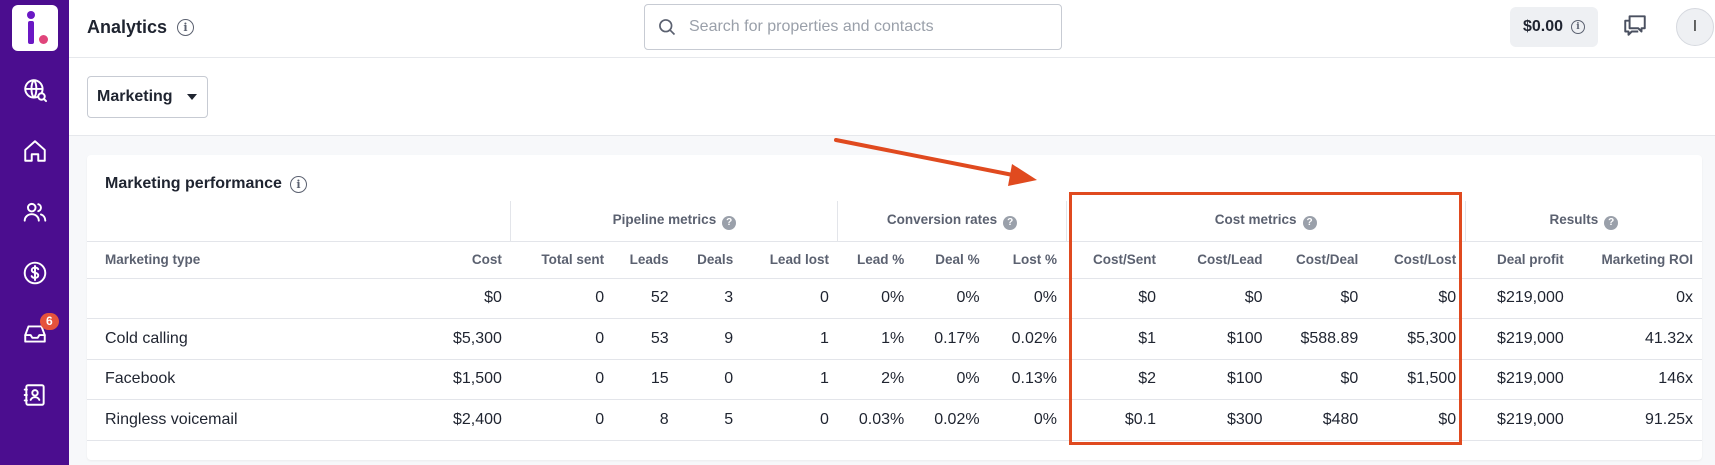 The width and height of the screenshot is (1715, 465). Describe the element at coordinates (1319, 260) in the screenshot. I see `column-header: Cost/Deal` at that location.